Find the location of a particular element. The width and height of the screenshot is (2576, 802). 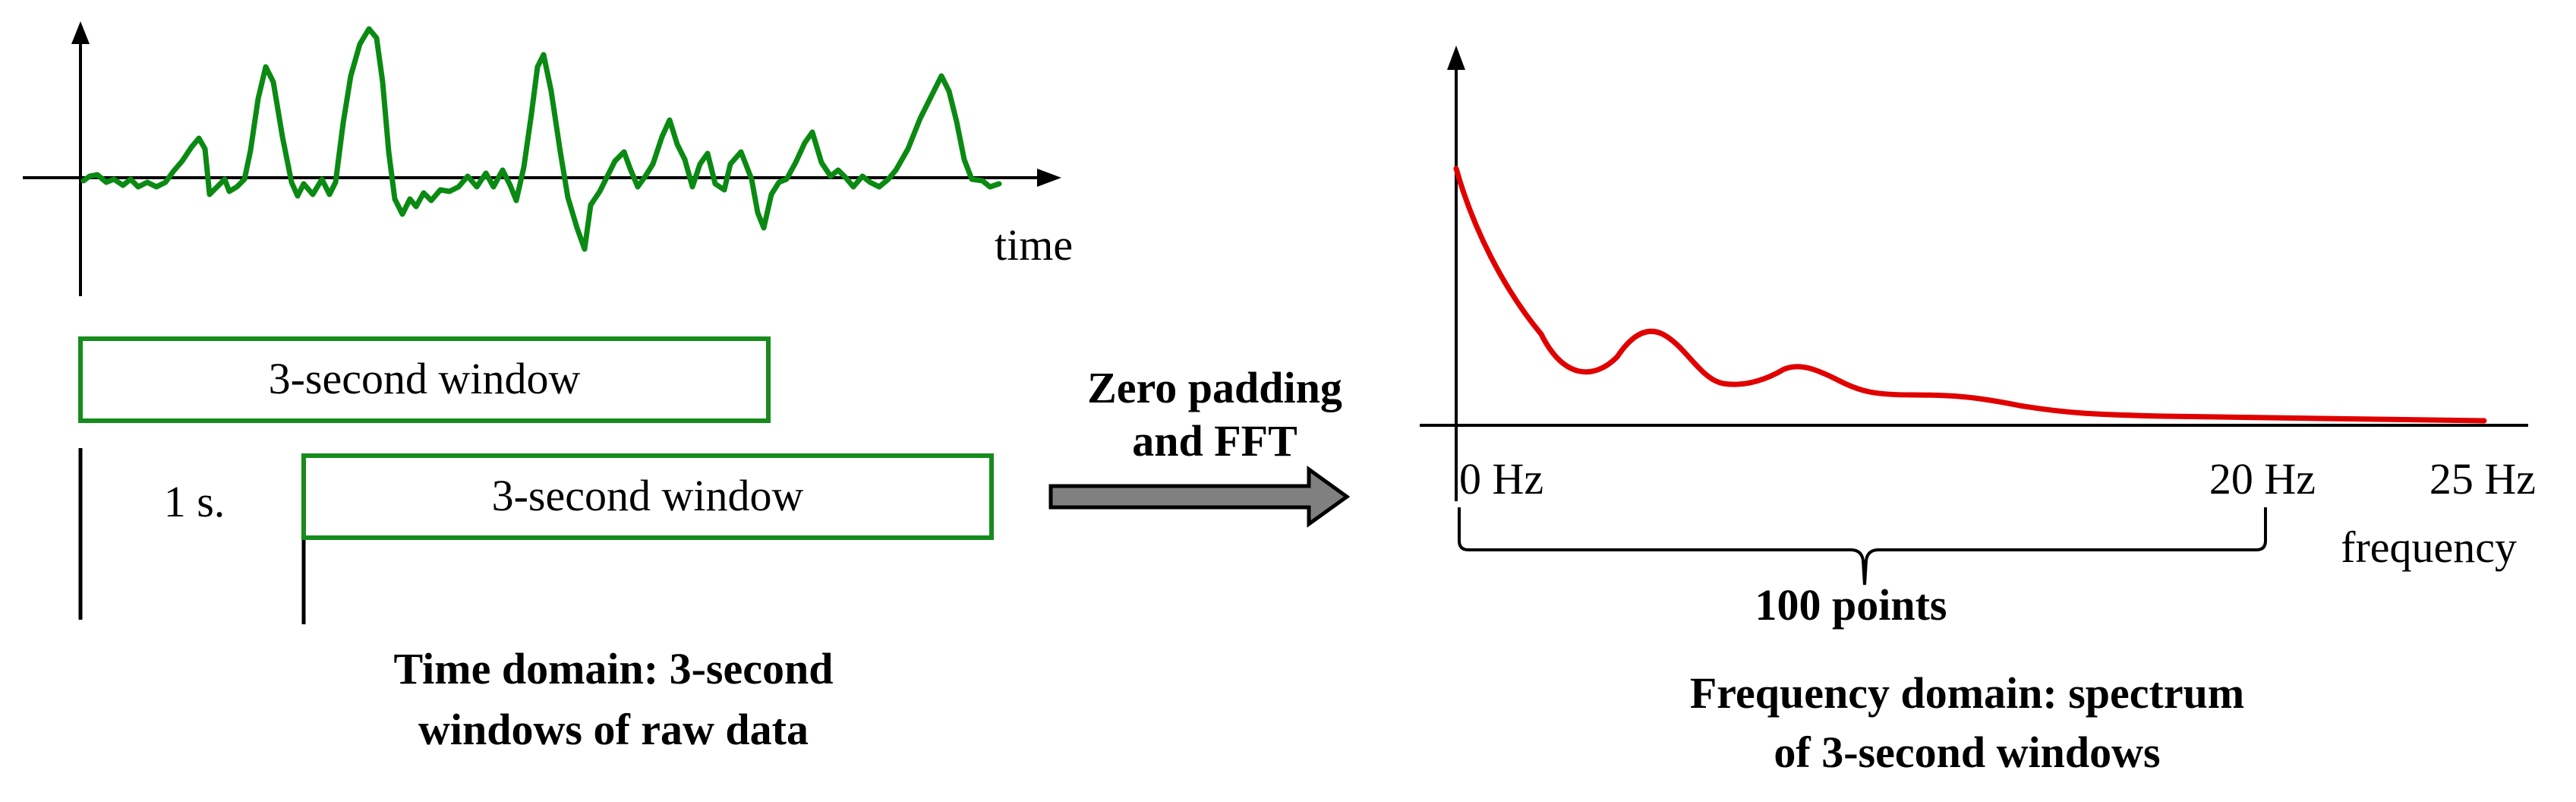

window-2-label: 3-second window is located at coordinates (648, 495).